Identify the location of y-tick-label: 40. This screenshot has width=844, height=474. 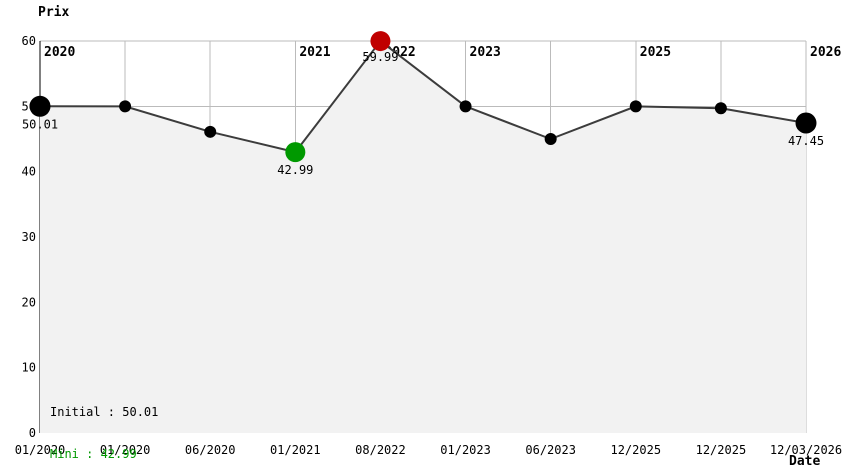
(29, 172).